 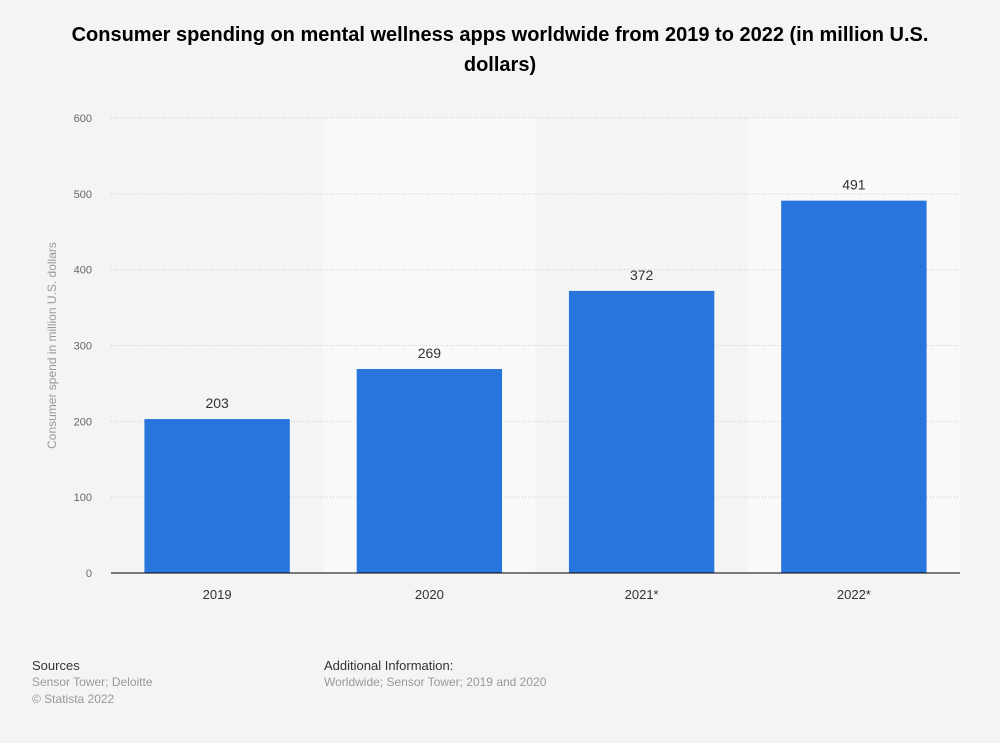 What do you see at coordinates (83, 271) in the screenshot?
I see `y-tick-label: 400` at bounding box center [83, 271].